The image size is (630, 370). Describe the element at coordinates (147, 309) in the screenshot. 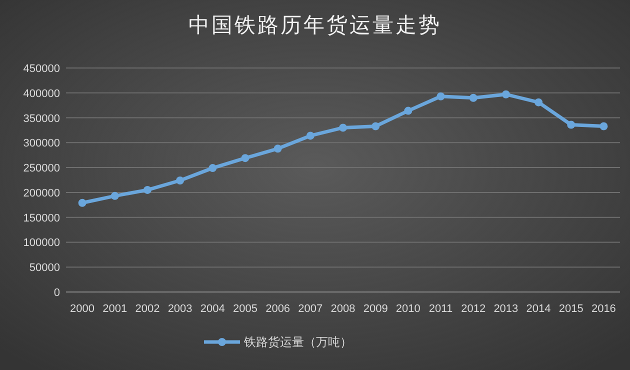

I see `x-tick-label: 2002` at that location.